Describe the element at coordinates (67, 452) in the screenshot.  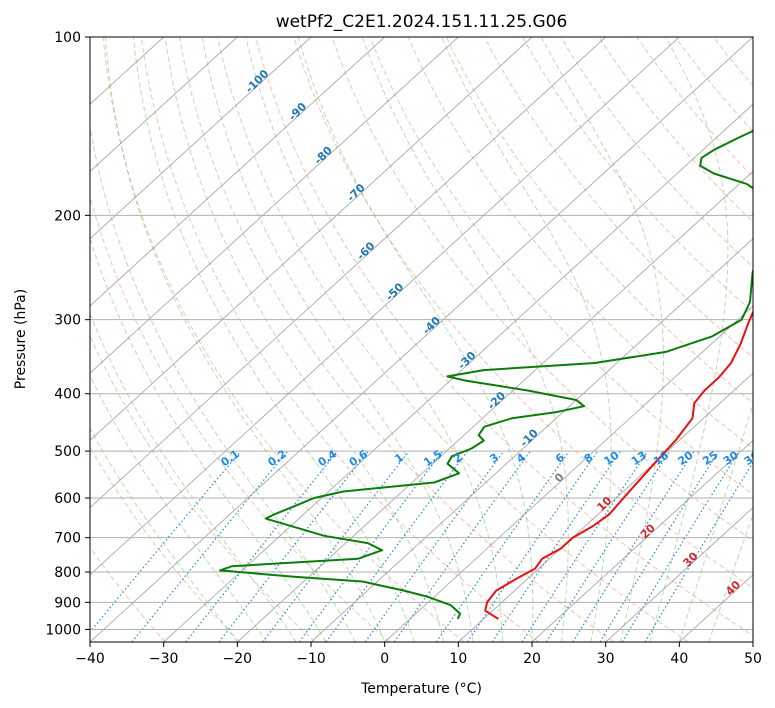
I see `y-tick-label: 500` at that location.